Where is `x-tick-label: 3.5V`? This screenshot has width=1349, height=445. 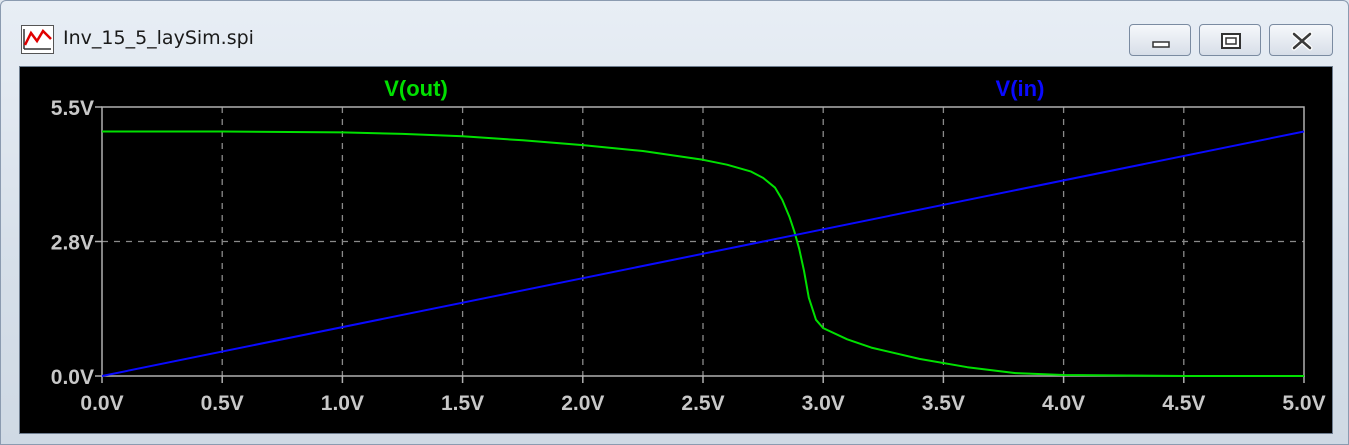 x-tick-label: 3.5V is located at coordinates (943, 403).